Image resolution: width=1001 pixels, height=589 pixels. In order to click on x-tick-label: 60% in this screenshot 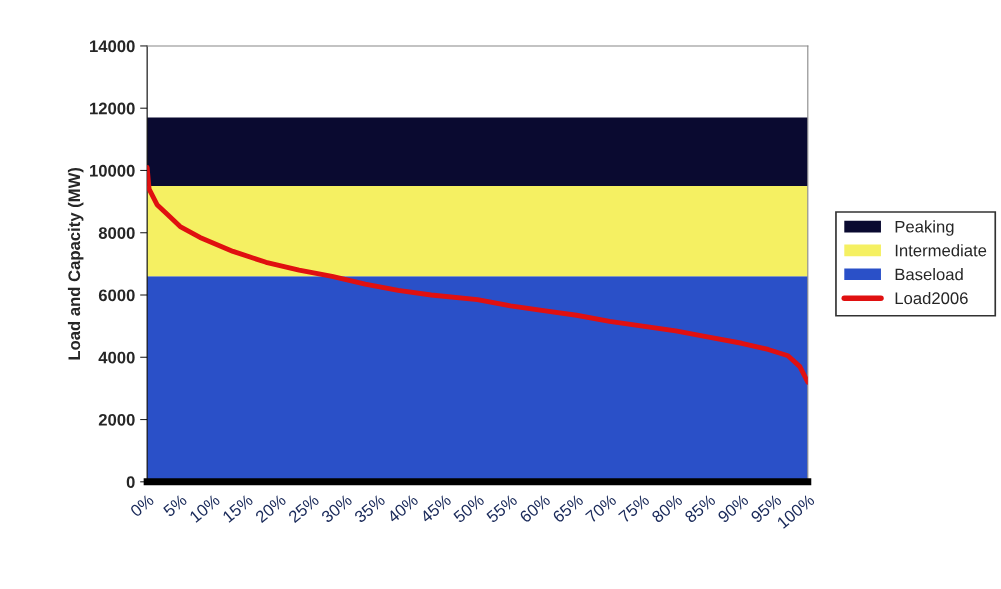, I will do `click(534, 508)`.